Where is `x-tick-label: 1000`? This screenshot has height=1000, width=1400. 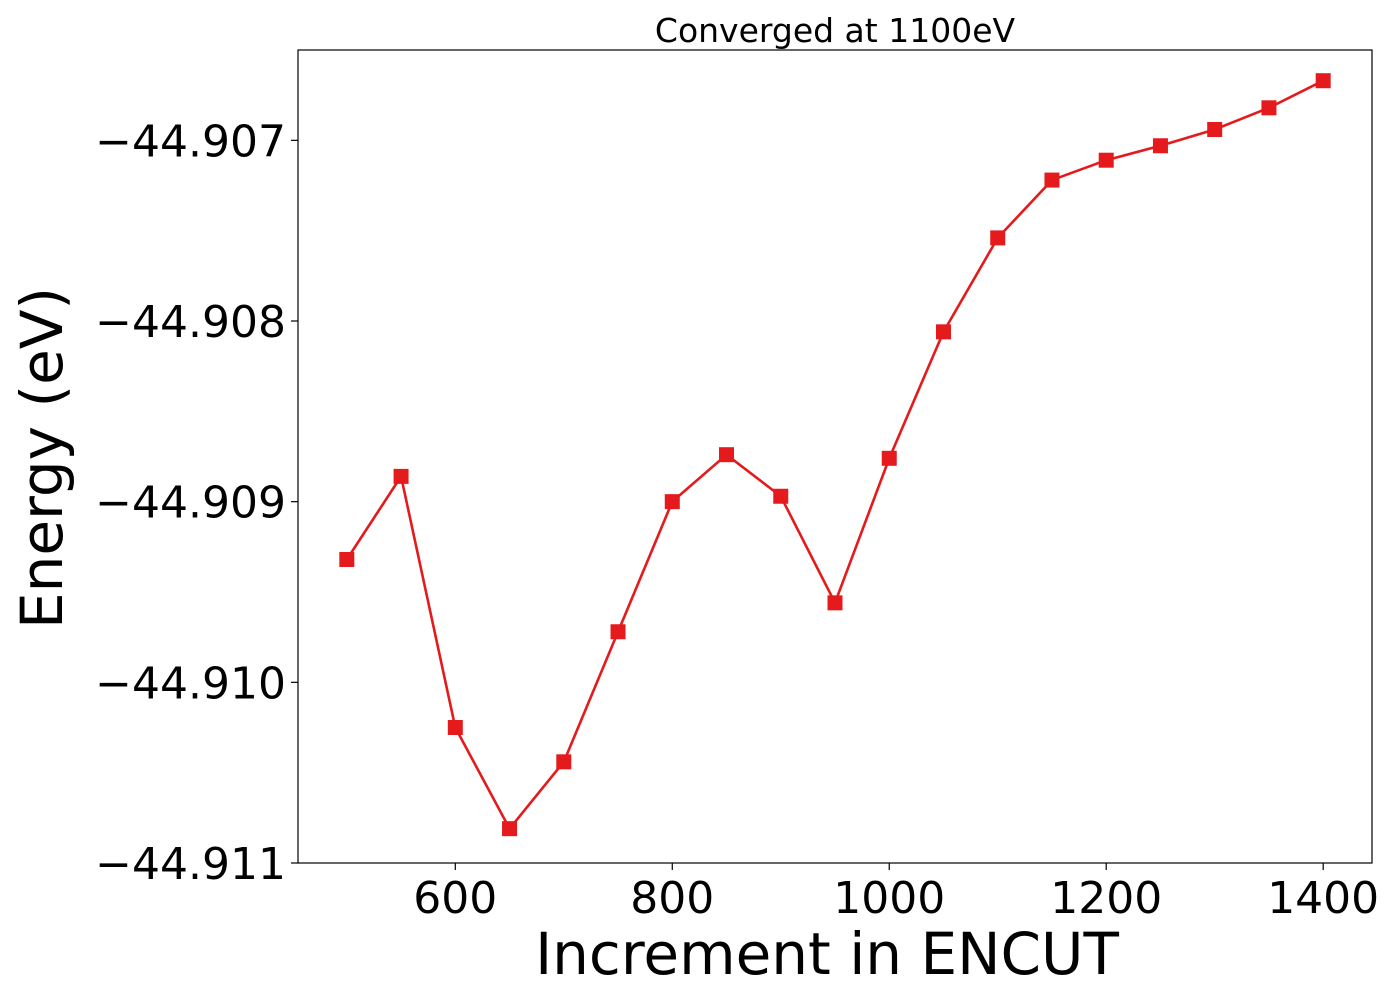 x-tick-label: 1000 is located at coordinates (889, 898).